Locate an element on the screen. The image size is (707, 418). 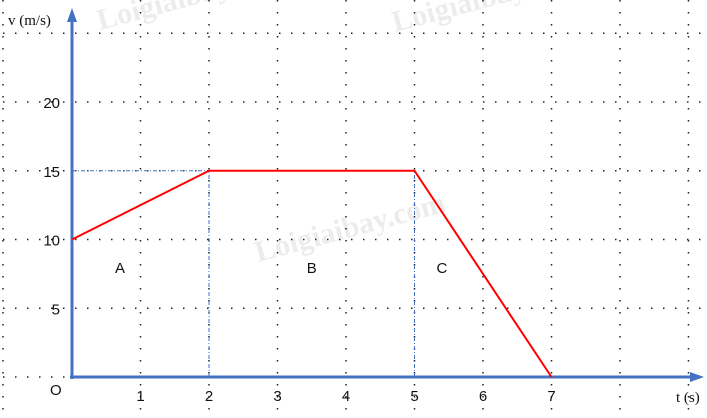
y-tick-label: 10 is located at coordinates (51, 241).